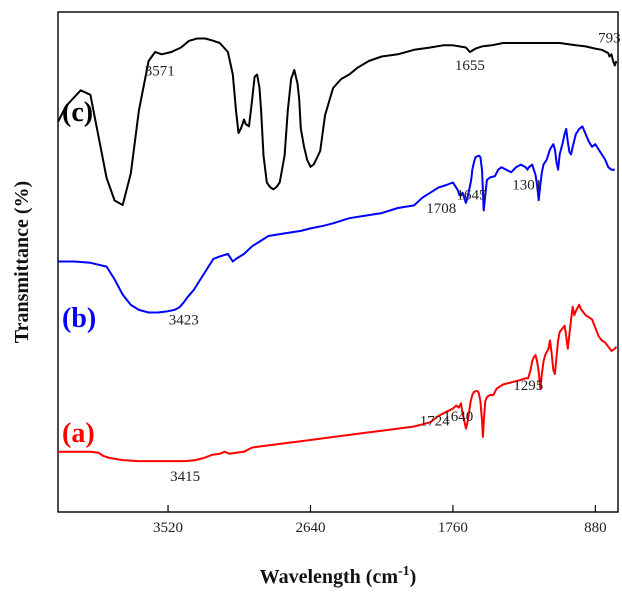 The height and width of the screenshot is (594, 622). What do you see at coordinates (595, 528) in the screenshot?
I see `x-tick-label: 880` at bounding box center [595, 528].